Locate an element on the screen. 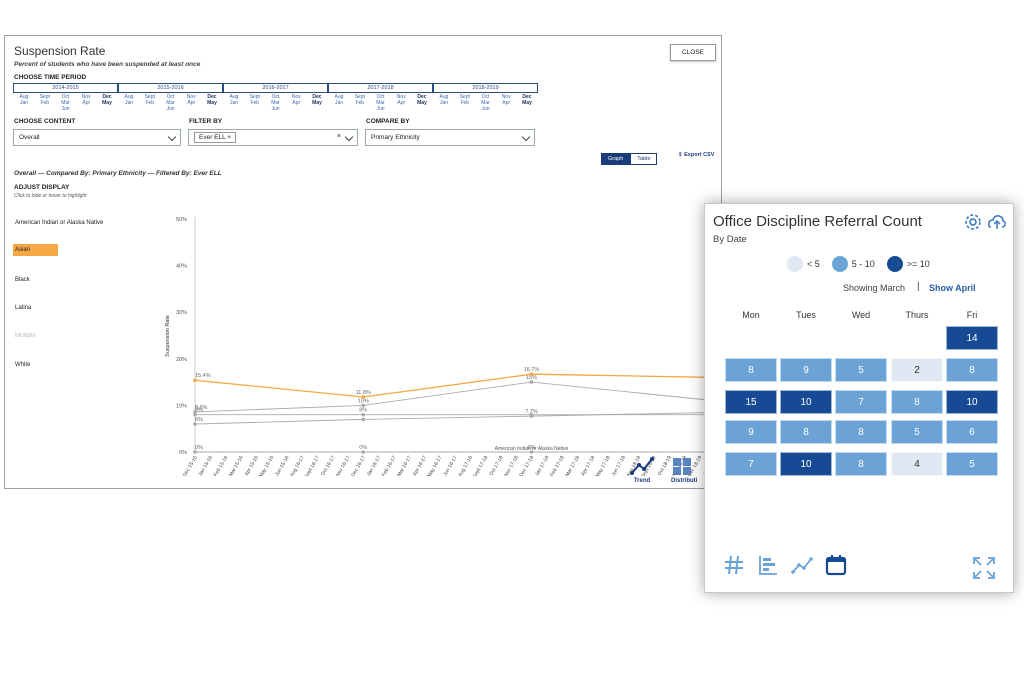  gear-icon is located at coordinates (973, 222).